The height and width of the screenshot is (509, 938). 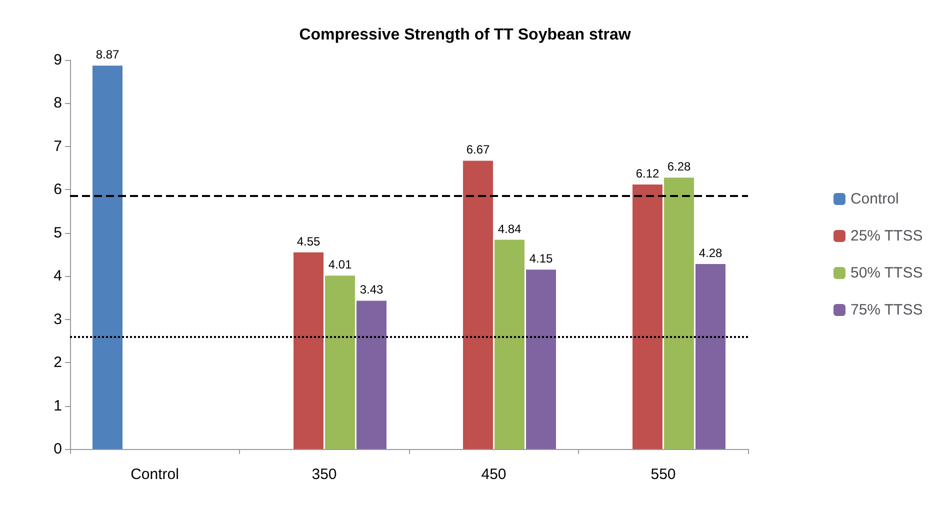 What do you see at coordinates (340, 265) in the screenshot?
I see `data-label: 4.01` at bounding box center [340, 265].